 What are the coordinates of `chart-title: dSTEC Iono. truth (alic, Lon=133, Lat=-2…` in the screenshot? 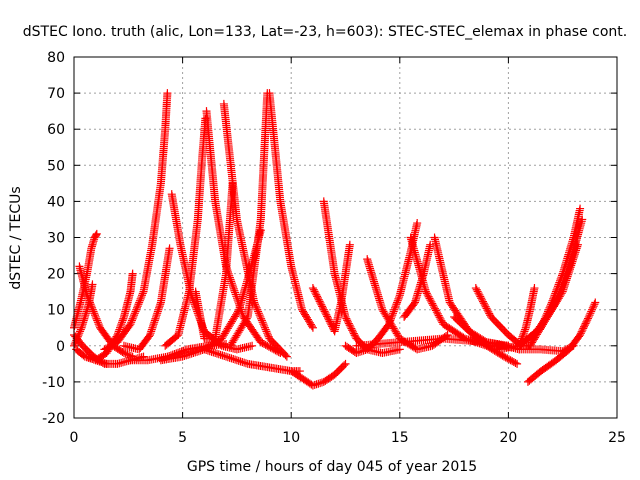 It's located at (325, 32).